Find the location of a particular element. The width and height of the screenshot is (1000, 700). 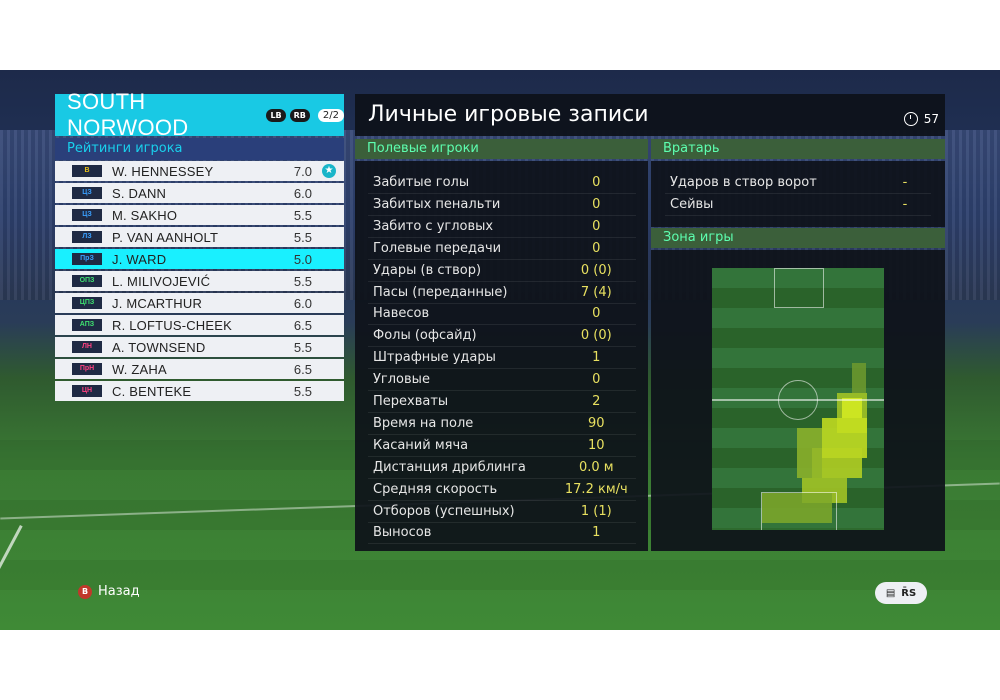

stat-row: Забитых пенальти 0 is located at coordinates (502, 205).